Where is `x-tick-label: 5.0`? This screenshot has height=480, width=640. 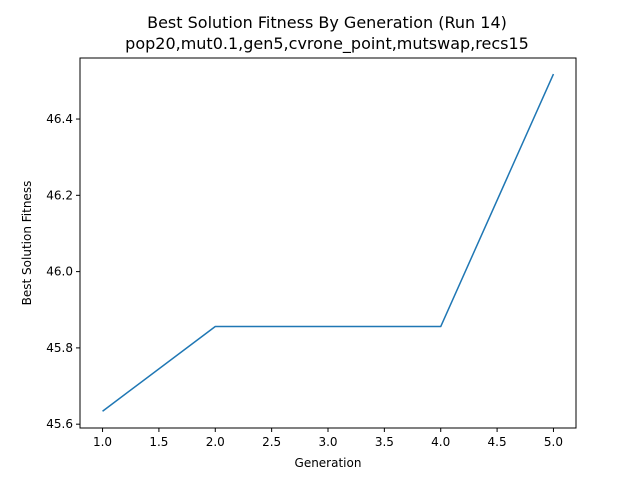
x-tick-label: 5.0 is located at coordinates (553, 442).